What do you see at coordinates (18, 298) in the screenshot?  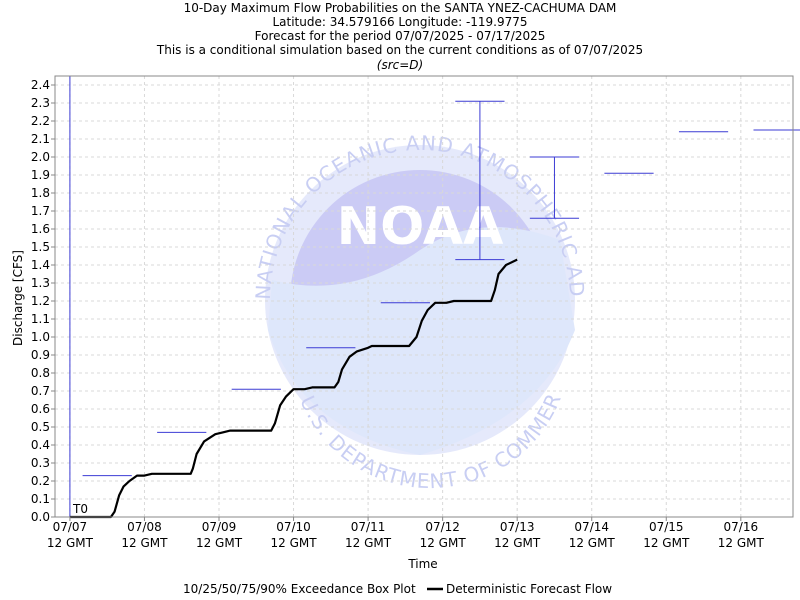 I see `y-axis-label: Discharge [CFS]` at bounding box center [18, 298].